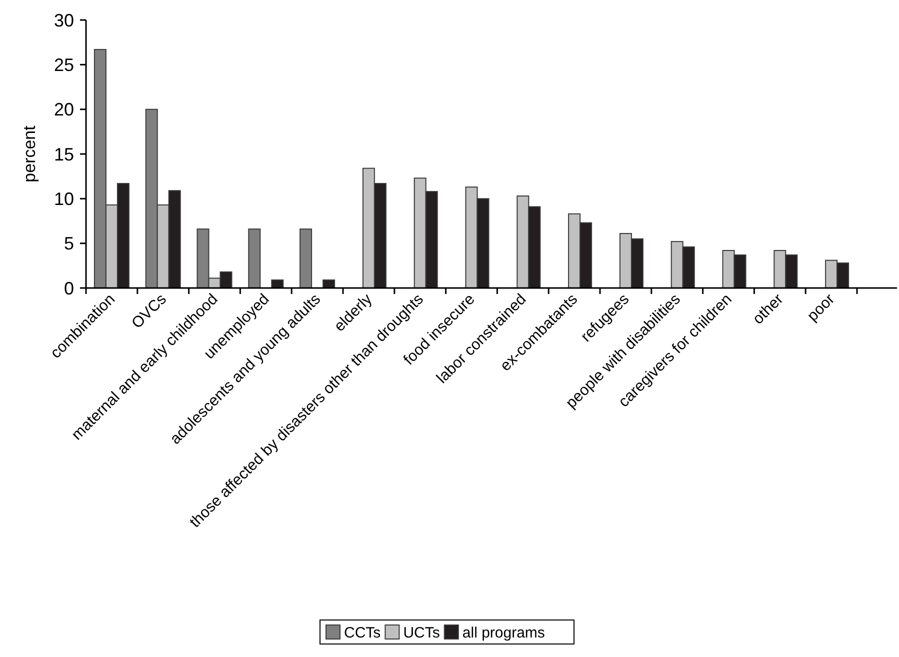  Describe the element at coordinates (64, 154) in the screenshot. I see `y-tick-label: 15` at that location.